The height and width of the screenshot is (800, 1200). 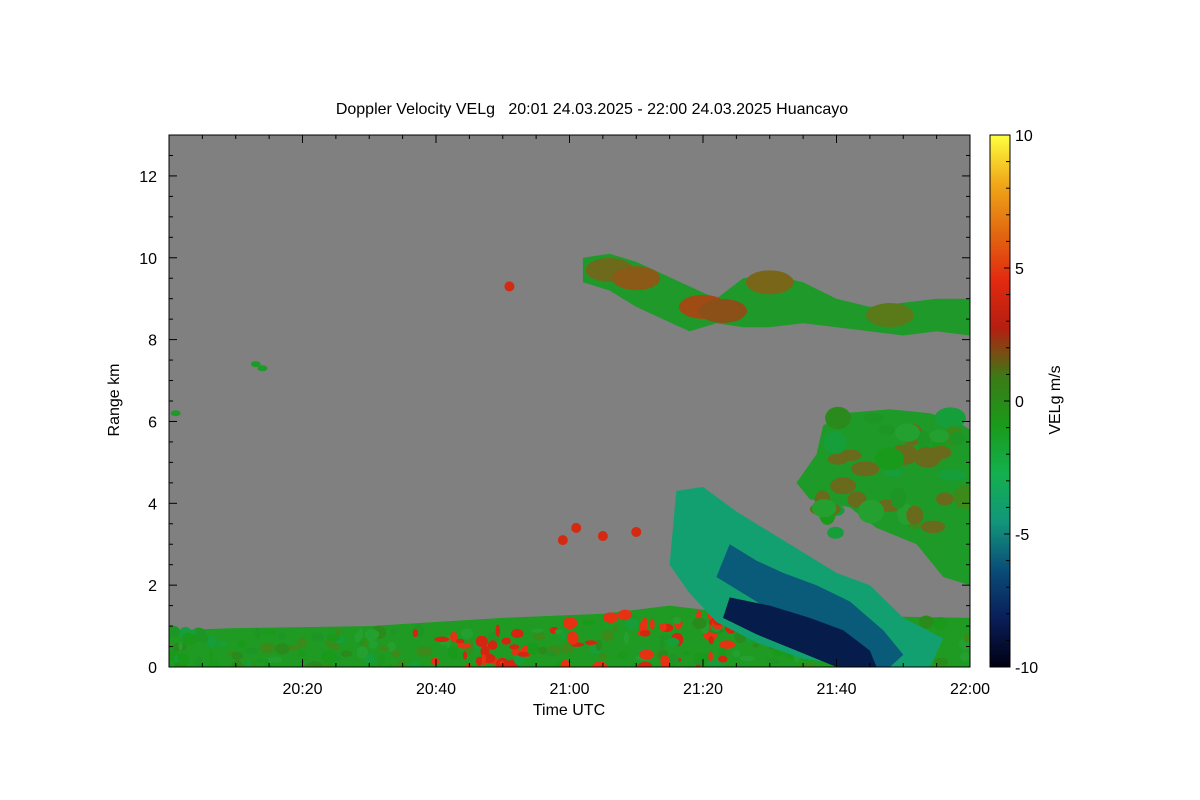 What do you see at coordinates (836, 689) in the screenshot?
I see `x-tick-label: 21:40` at bounding box center [836, 689].